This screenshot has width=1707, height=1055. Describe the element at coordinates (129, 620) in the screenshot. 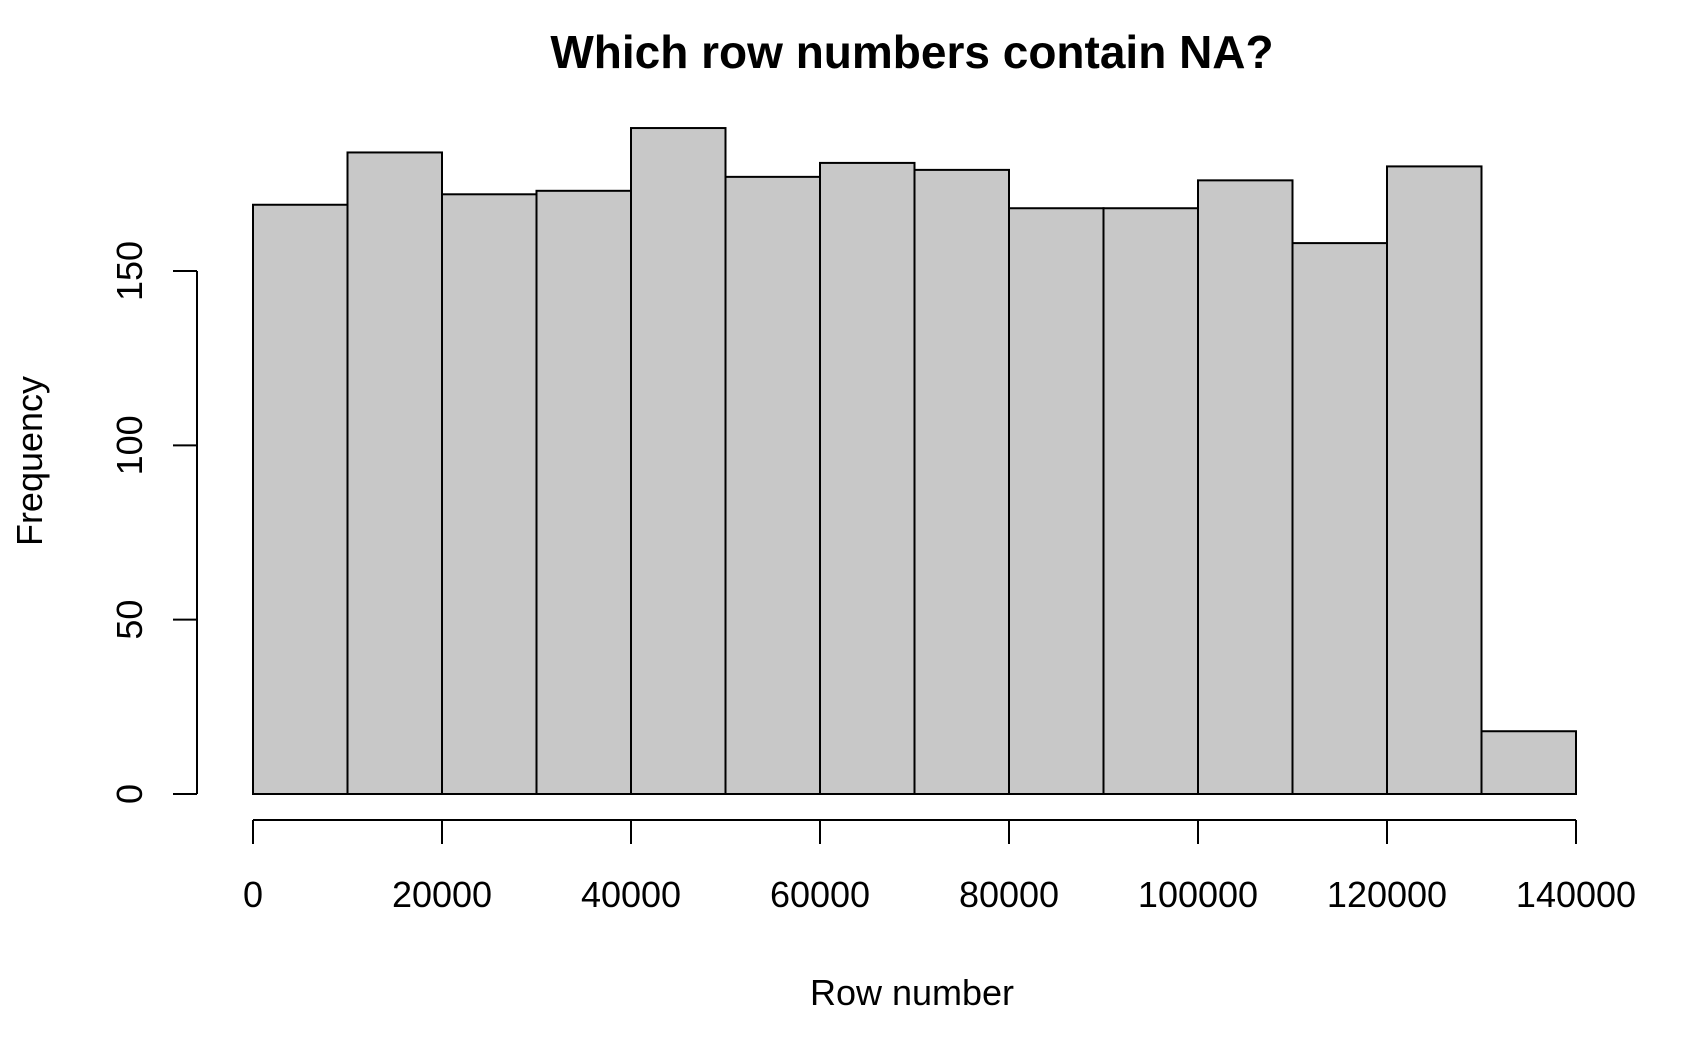

I see `y-tick-label: 50` at that location.